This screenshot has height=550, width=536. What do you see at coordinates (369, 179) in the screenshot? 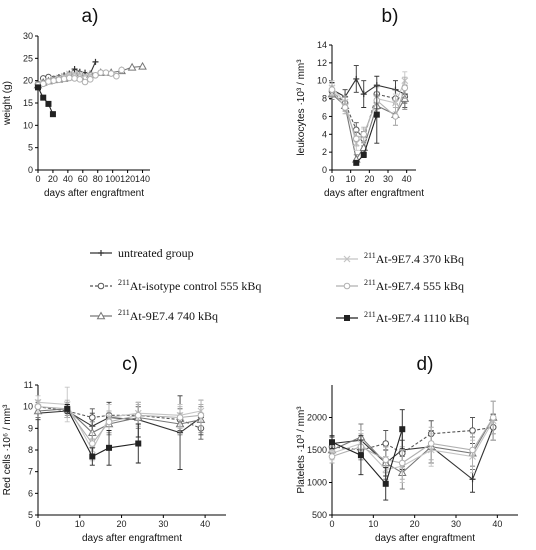
I see `x-tick-label: 20` at bounding box center [369, 179].